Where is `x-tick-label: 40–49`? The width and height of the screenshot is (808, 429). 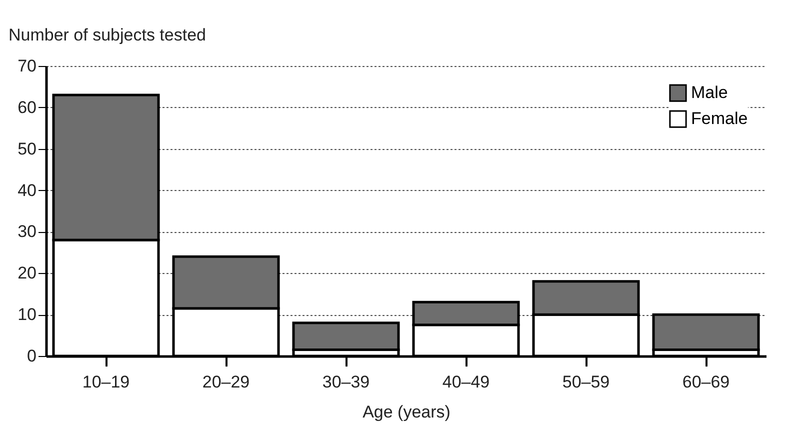
x-tick-label: 40–49 is located at coordinates (466, 382).